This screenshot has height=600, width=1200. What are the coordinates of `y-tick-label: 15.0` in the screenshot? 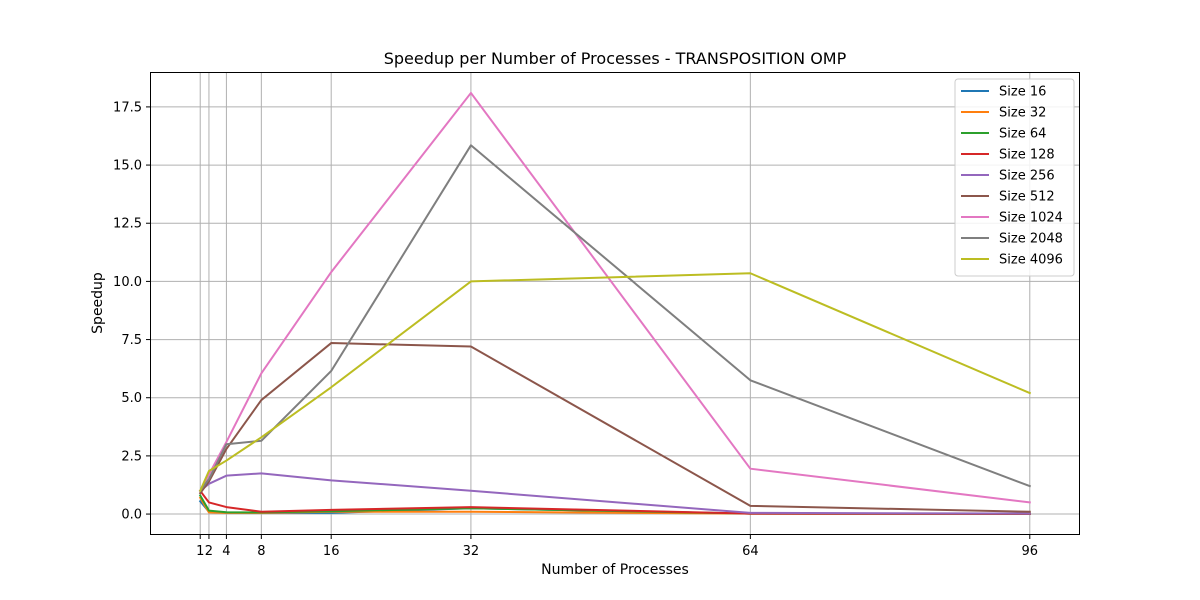 It's located at (127, 166).